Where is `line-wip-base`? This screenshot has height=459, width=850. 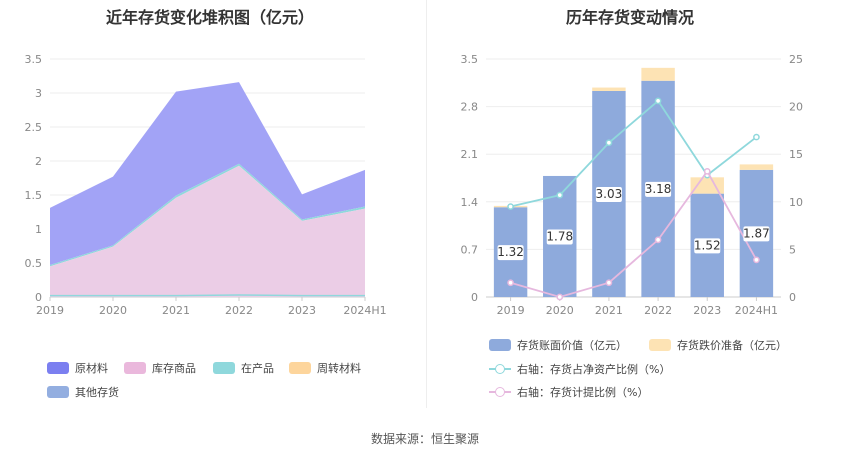
line-wip-base is located at coordinates (207, 295).